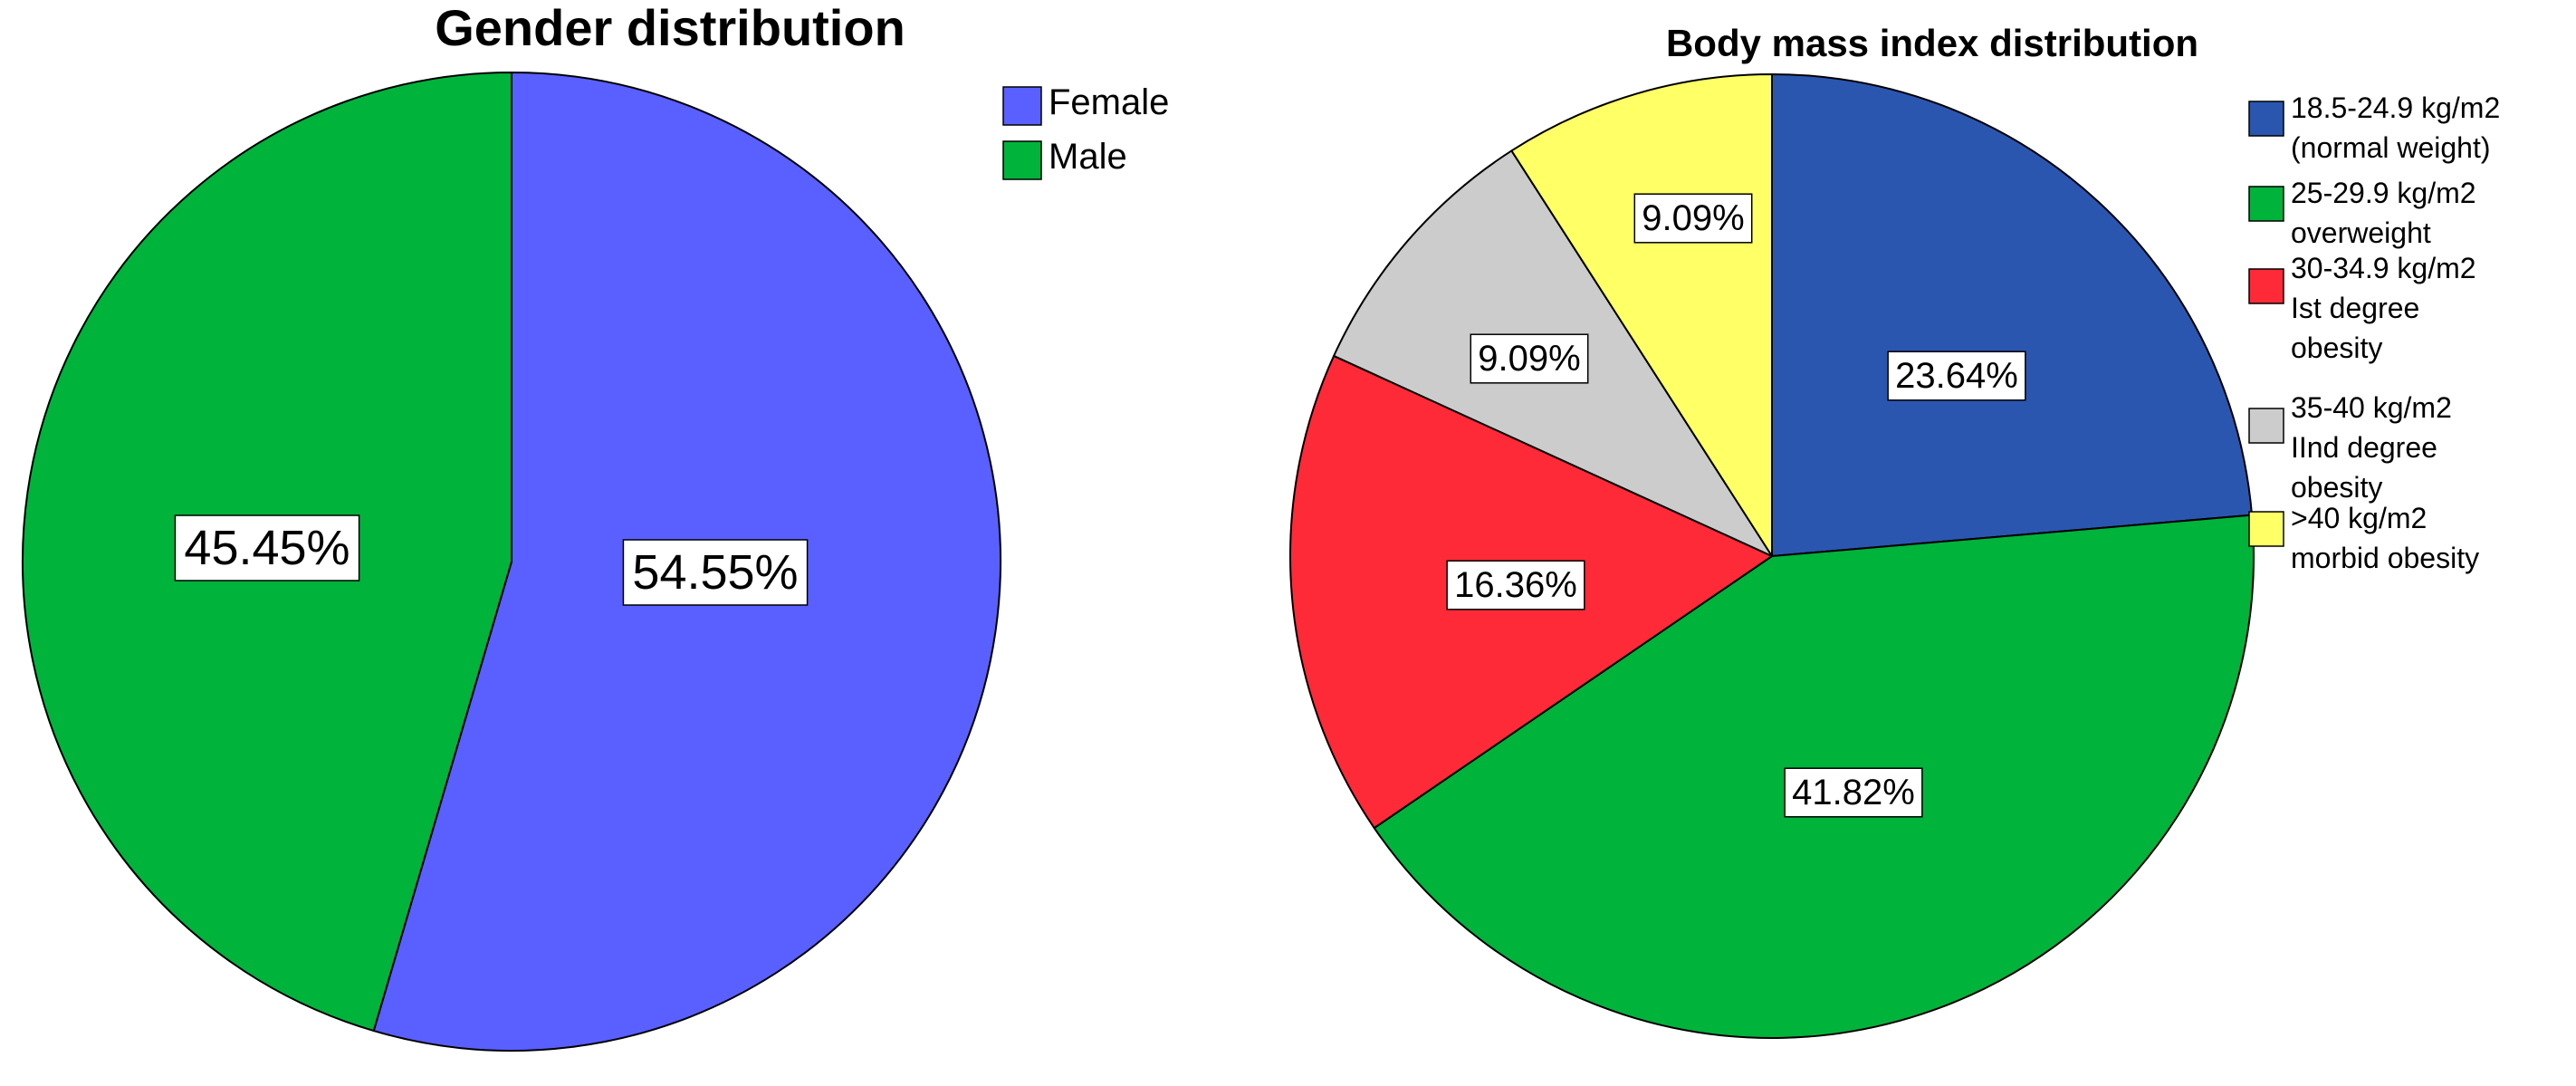 This screenshot has height=1086, width=2576. What do you see at coordinates (2385, 558) in the screenshot?
I see `legend-label: morbid obesity` at bounding box center [2385, 558].